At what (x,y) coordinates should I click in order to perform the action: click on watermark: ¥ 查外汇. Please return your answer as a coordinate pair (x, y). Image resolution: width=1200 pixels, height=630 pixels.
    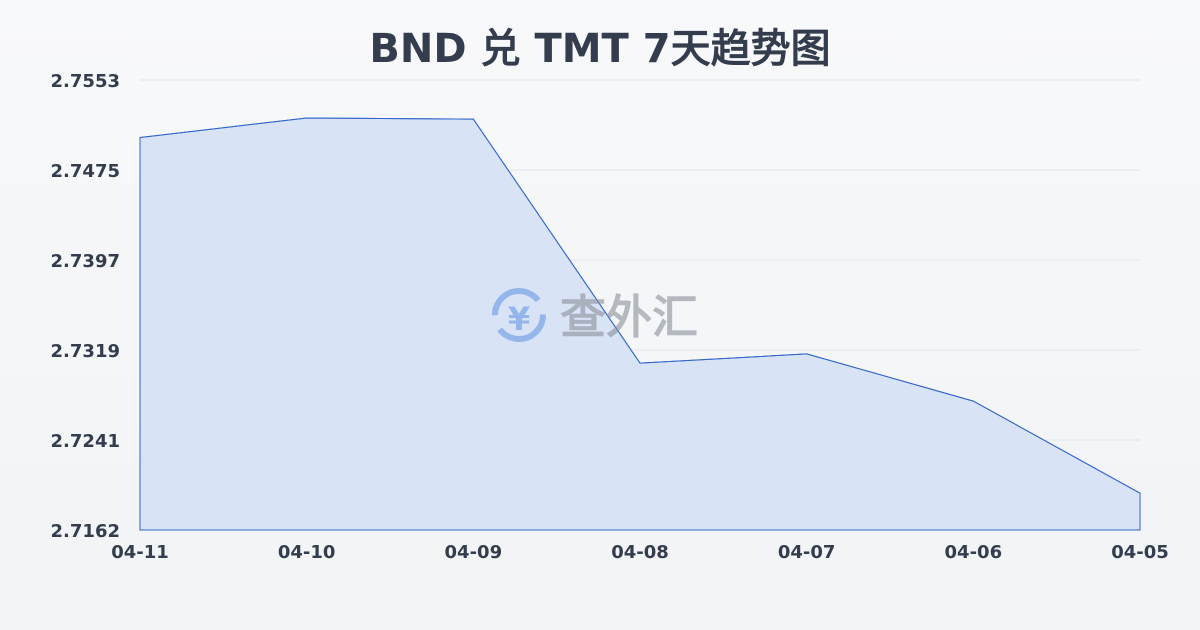
    Looking at the image, I should click on (595, 316).